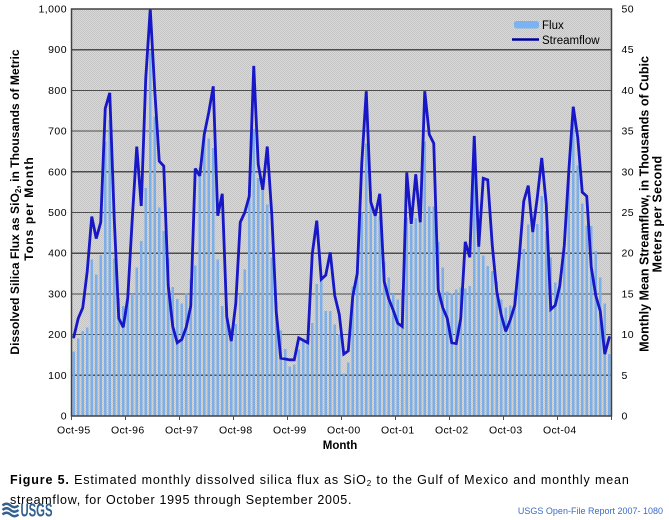 The width and height of the screenshot is (669, 520). What do you see at coordinates (628, 91) in the screenshot?
I see `svg-text: 40` at bounding box center [628, 91].